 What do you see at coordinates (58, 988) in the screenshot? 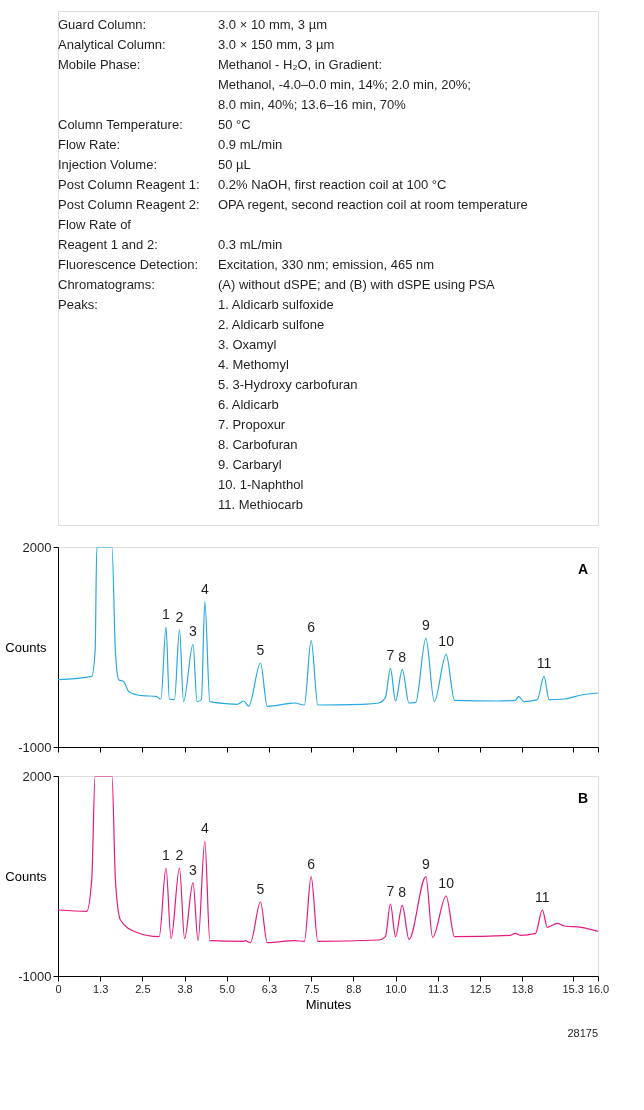
I see `x-tick-label: 0` at bounding box center [58, 988].